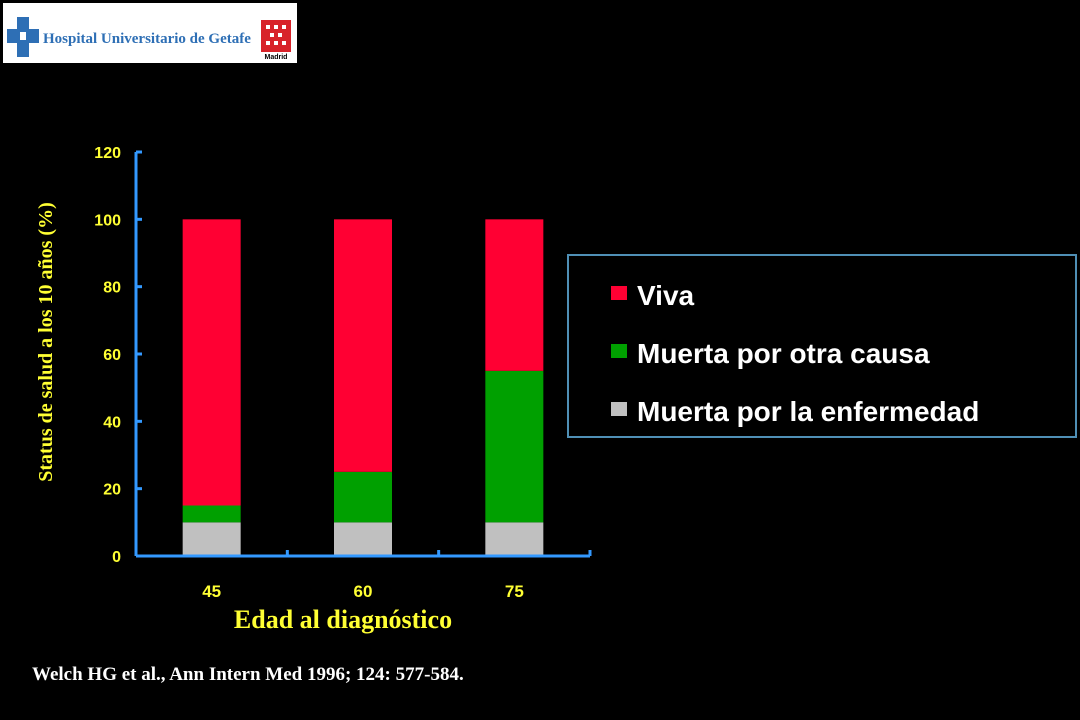 The height and width of the screenshot is (720, 1080). Describe the element at coordinates (46, 342) in the screenshot. I see `y-axis-label: Status de salud a los 10 años (%)` at that location.